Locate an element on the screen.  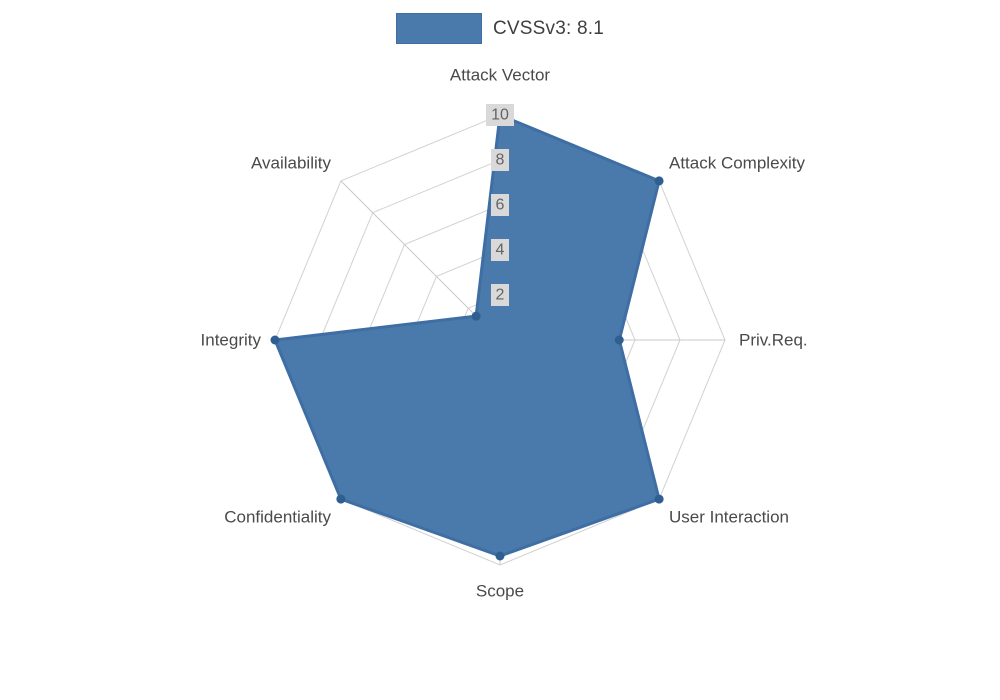
axis-label-attack-vector: Attack Vector is located at coordinates (500, 75).